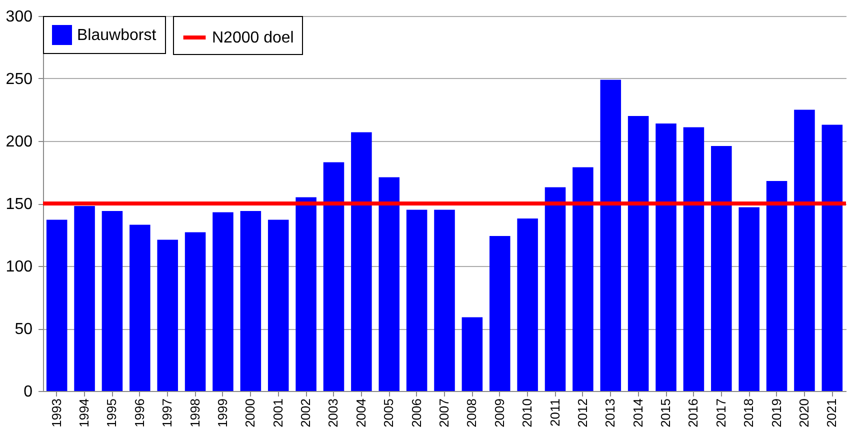 This screenshot has width=848, height=432. Describe the element at coordinates (278, 413) in the screenshot. I see `x-tick-label: 2001` at that location.